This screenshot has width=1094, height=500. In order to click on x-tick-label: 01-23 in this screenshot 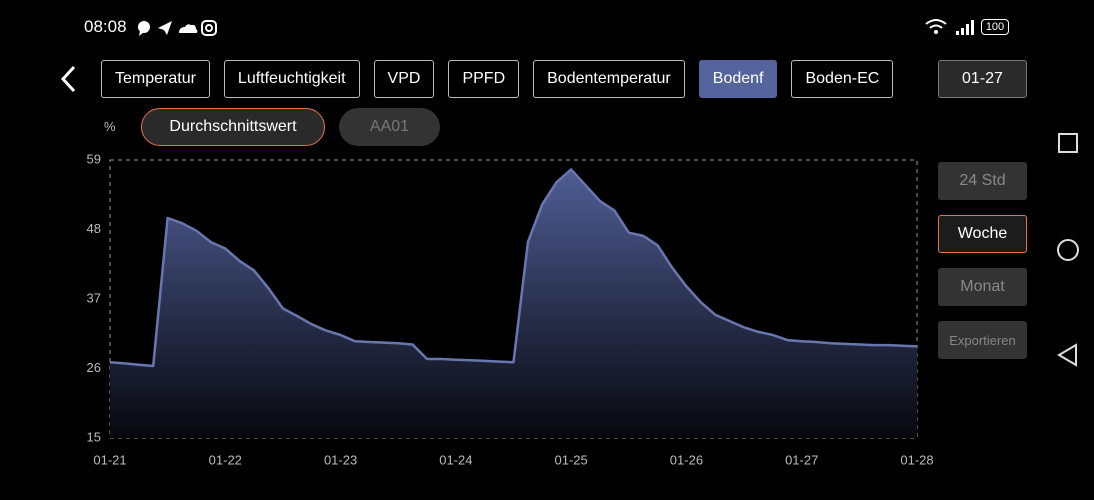, I will do `click(340, 459)`.